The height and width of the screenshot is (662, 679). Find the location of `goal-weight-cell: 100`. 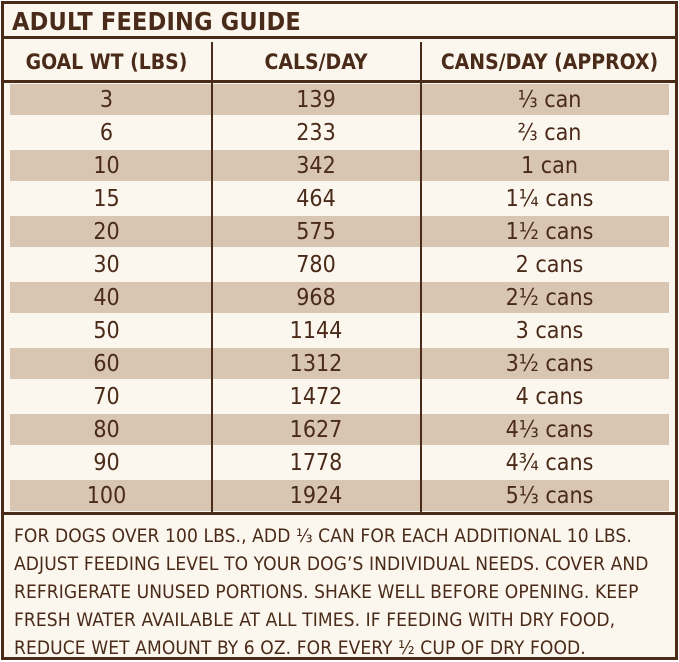

goal-weight-cell: 100 is located at coordinates (106, 496).